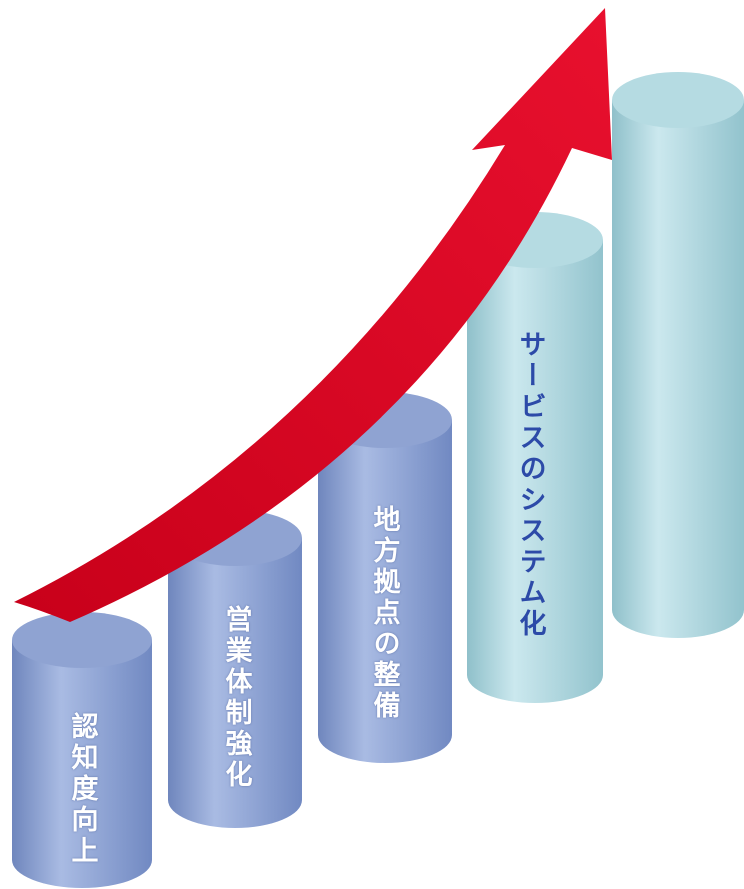  What do you see at coordinates (236, 698) in the screenshot?
I see `label: 営業体制強化` at bounding box center [236, 698].